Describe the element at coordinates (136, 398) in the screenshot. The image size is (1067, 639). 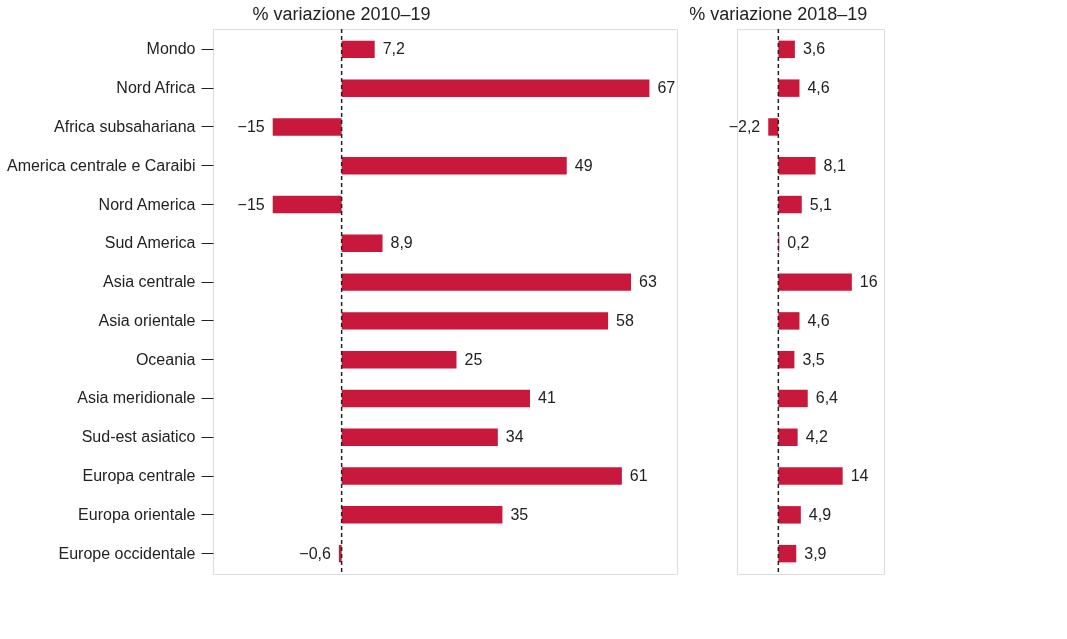
I see `y-tick-label: Asia meridionale` at that location.